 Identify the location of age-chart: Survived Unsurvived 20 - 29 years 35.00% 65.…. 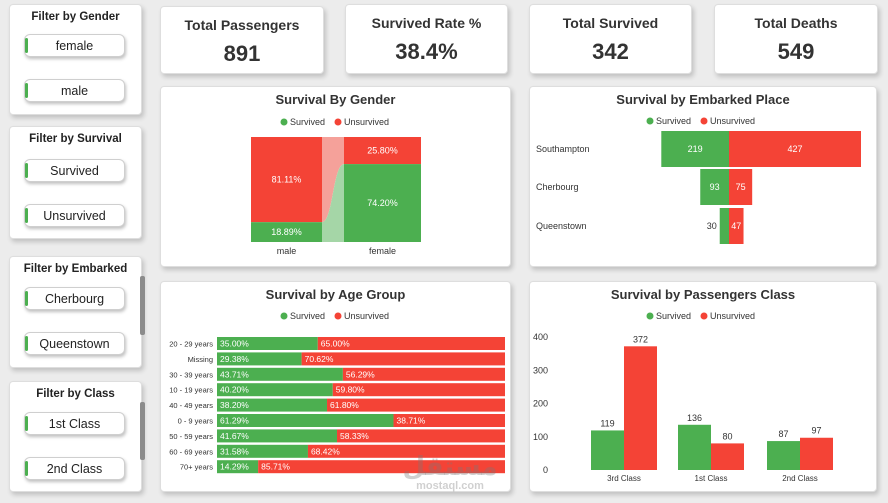
(337, 392).